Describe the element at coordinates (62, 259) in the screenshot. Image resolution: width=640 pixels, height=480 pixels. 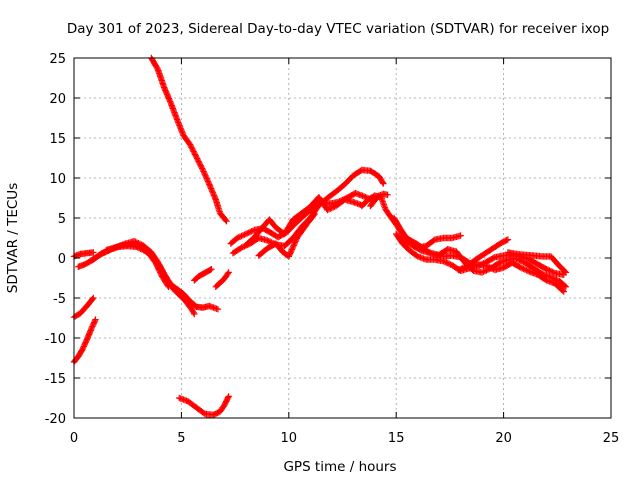
I see `y-tick-label: 0` at that location.